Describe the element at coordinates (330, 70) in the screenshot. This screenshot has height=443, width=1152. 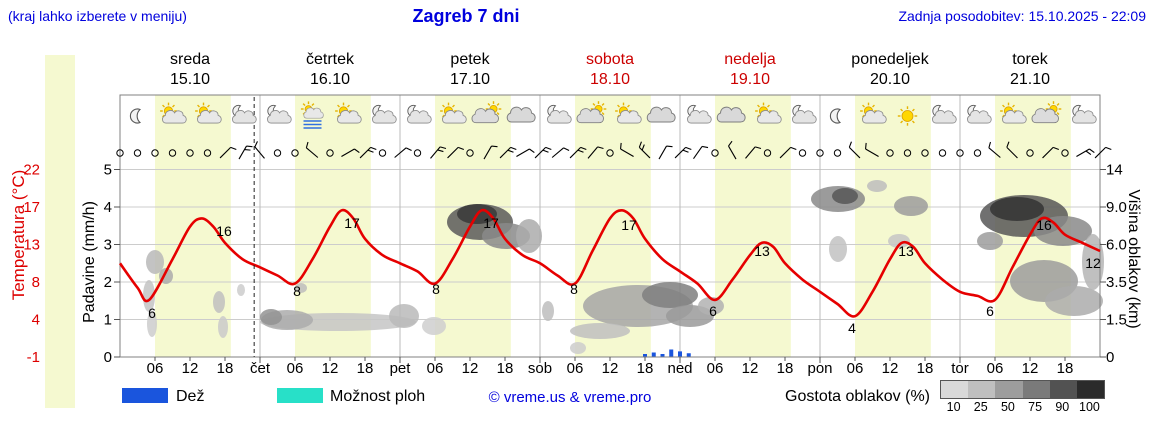
I see `day-header-četrtek: četrtek 16.10` at that location.